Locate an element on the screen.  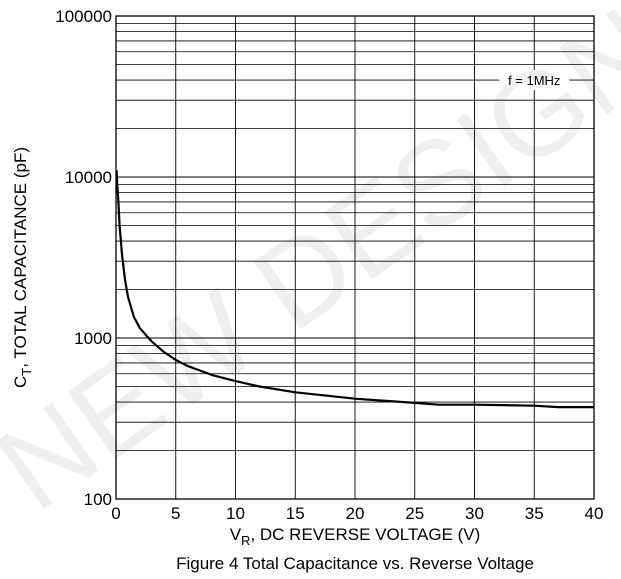
x-tick-label: 40 is located at coordinates (594, 513).